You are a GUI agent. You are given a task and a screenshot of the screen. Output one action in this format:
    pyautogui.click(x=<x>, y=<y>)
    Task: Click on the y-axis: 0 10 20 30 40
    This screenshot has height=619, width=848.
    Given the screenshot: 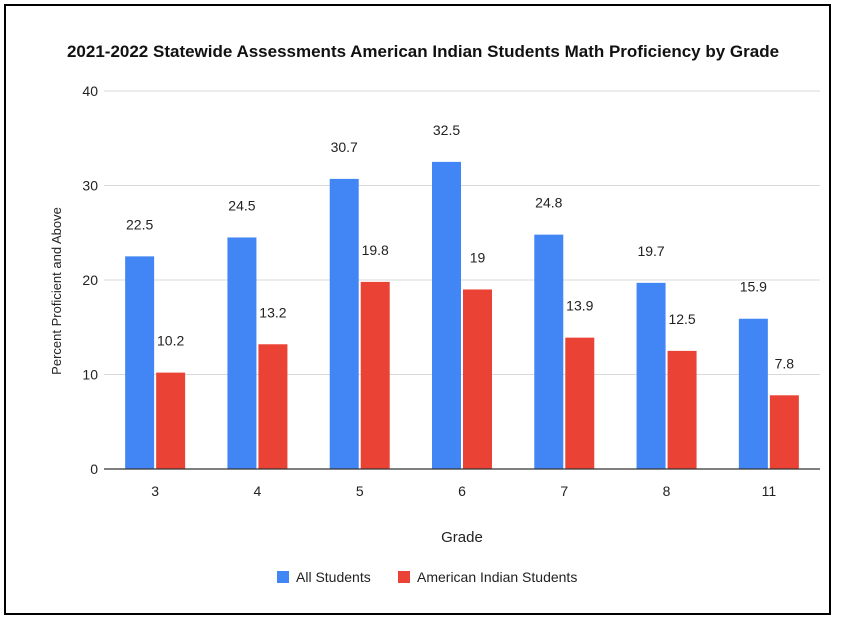 What is the action you would take?
    pyautogui.click(x=90, y=280)
    